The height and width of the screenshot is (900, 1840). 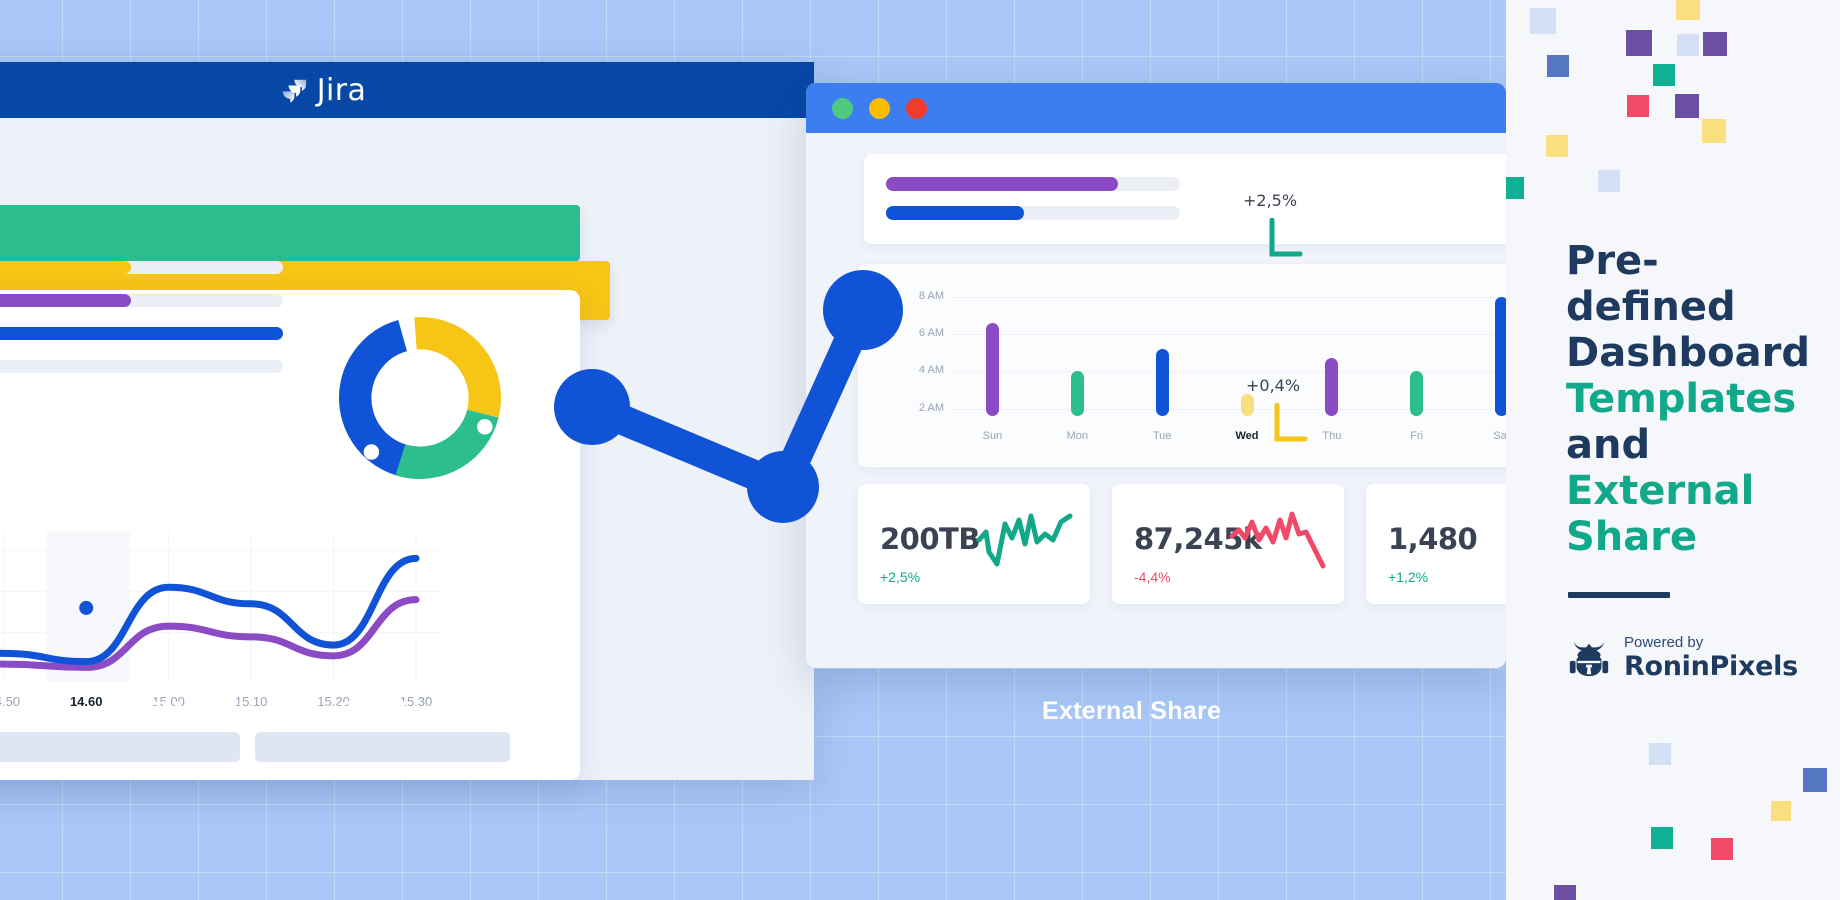 What do you see at coordinates (1273, 385) in the screenshot?
I see `side-pct-yellow: +0,4%` at bounding box center [1273, 385].